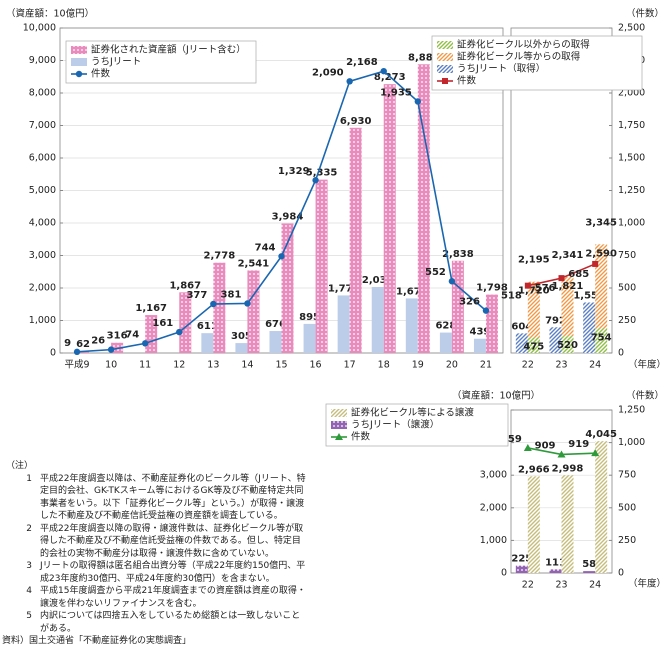 This screenshot has width=664, height=648. Describe the element at coordinates (595, 365) in the screenshot. I see `x-tick-label: 24` at that location.